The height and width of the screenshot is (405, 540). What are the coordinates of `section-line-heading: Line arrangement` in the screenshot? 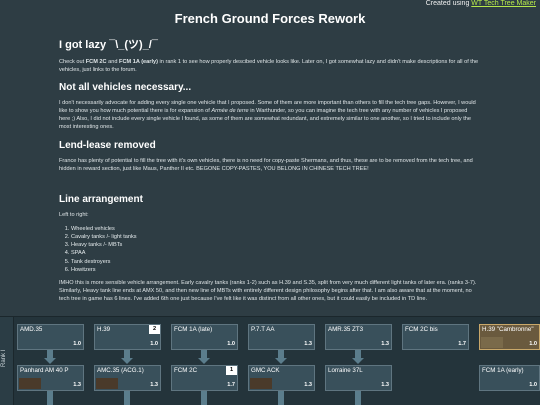 It's located at (101, 199).